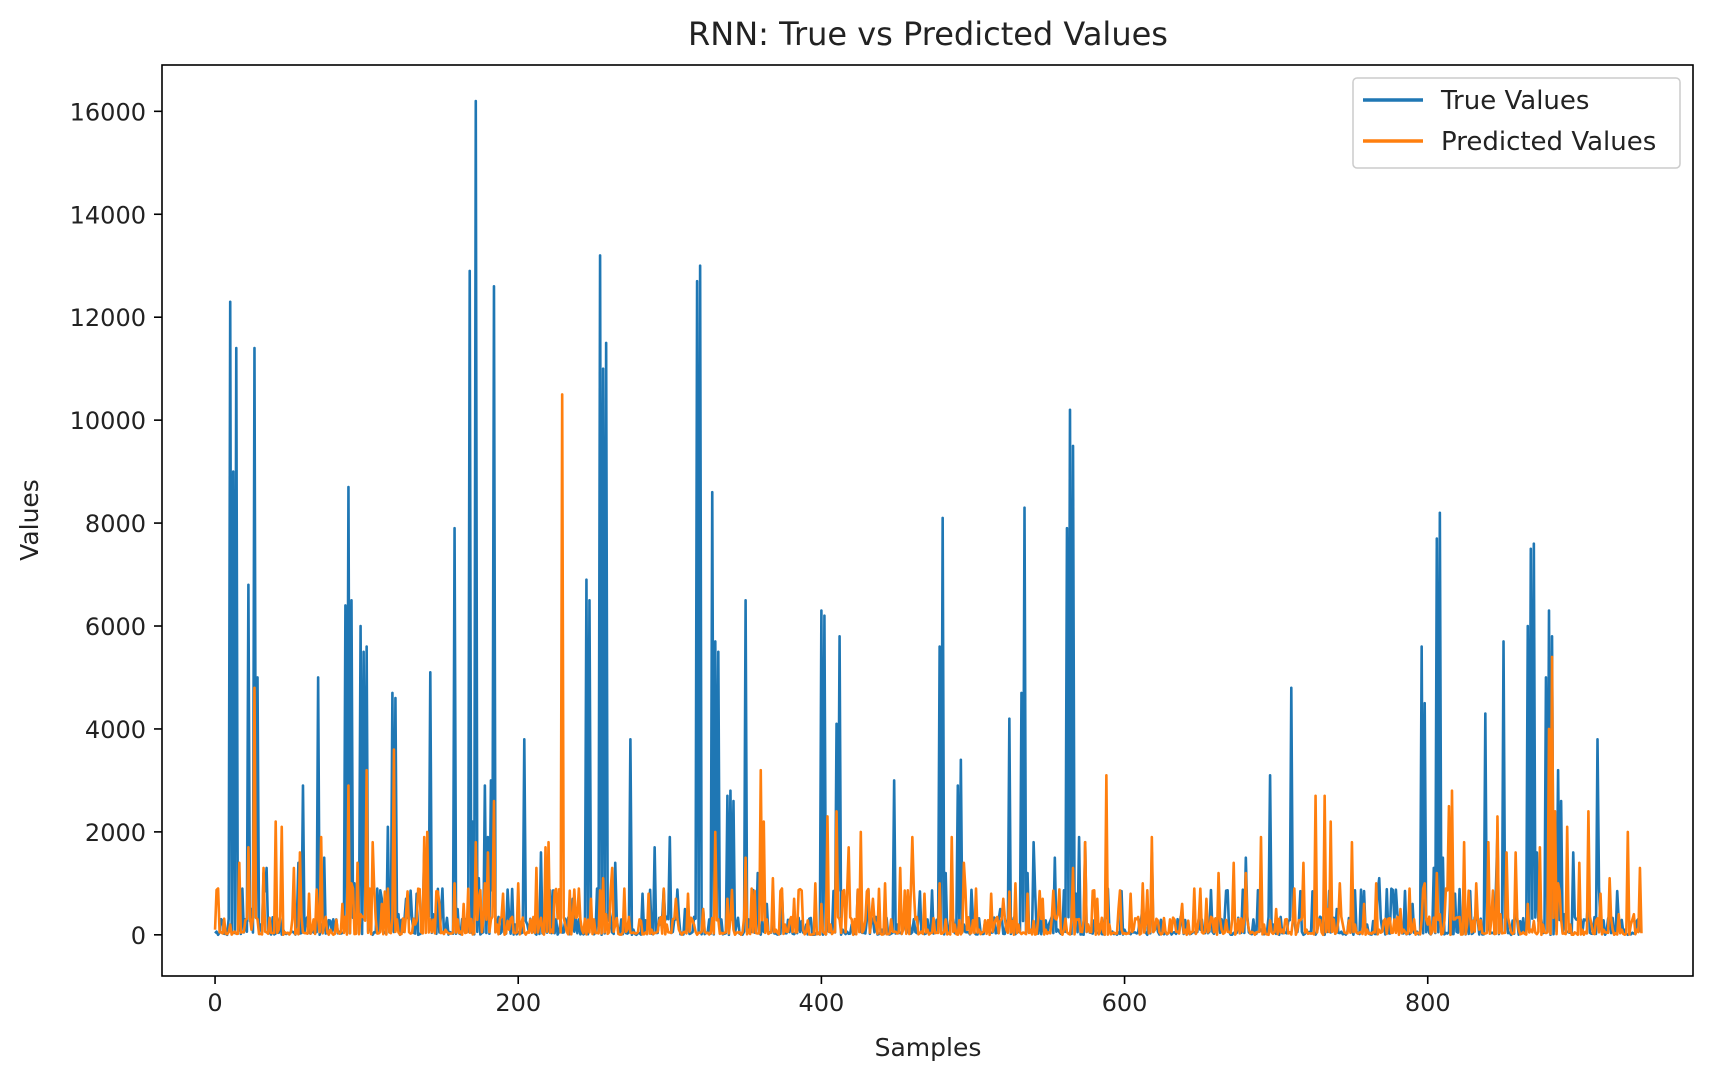 The width and height of the screenshot is (1710, 1080). Describe the element at coordinates (115, 833) in the screenshot. I see `y-tick-label: 2000` at that location.